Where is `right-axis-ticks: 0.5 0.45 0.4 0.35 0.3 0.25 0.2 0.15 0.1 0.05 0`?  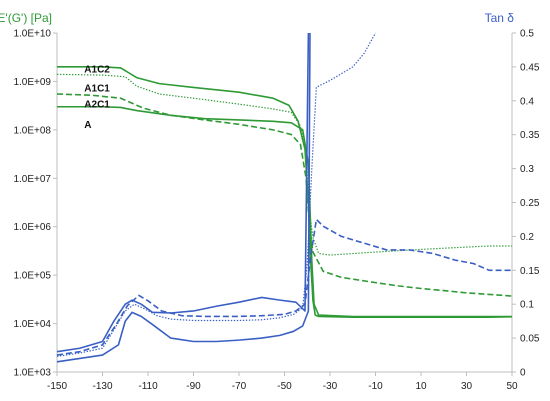 right-axis-ticks: 0.5 0.45 0.4 0.35 0.3 0.25 0.2 0.15 0.1 0.05 0 is located at coordinates (526, 204).